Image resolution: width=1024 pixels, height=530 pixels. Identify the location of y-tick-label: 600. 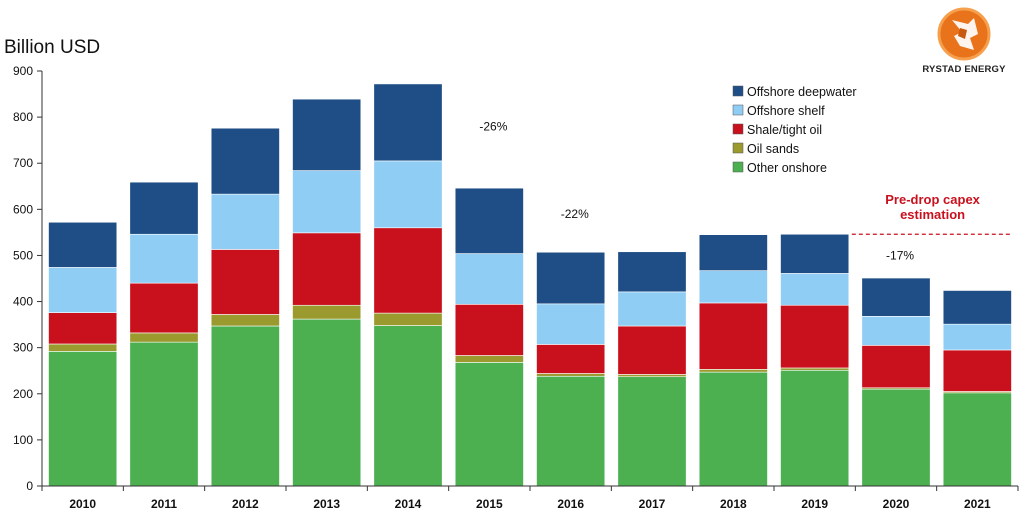
(23, 209).